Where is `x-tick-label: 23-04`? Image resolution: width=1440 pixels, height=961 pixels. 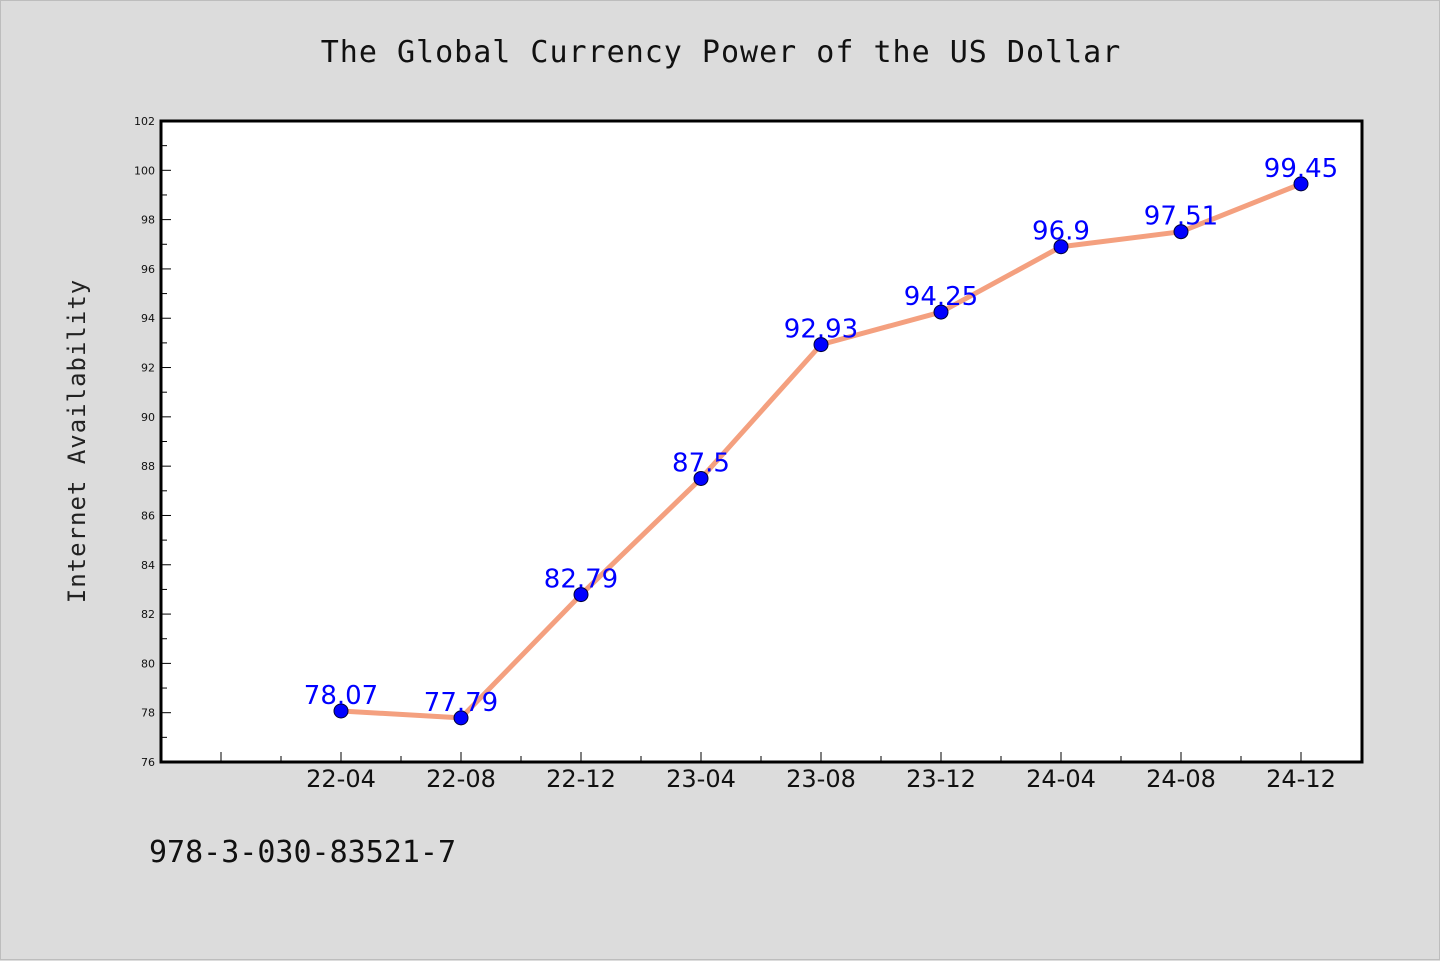 x-tick-label: 23-04 is located at coordinates (701, 779).